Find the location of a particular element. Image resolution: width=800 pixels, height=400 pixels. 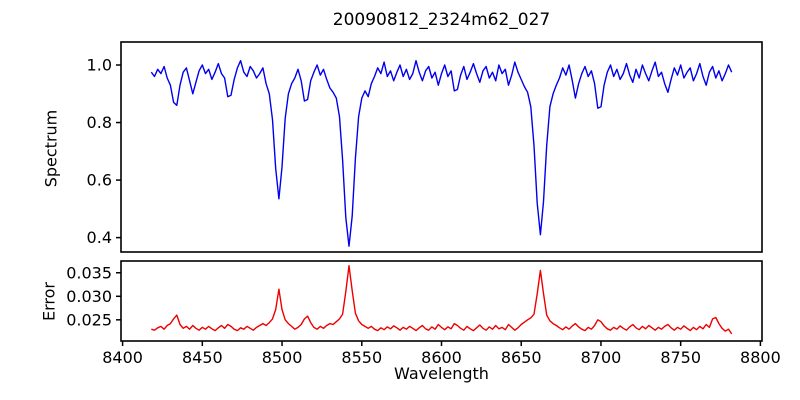

x-tick-label: 8500 is located at coordinates (282, 357).